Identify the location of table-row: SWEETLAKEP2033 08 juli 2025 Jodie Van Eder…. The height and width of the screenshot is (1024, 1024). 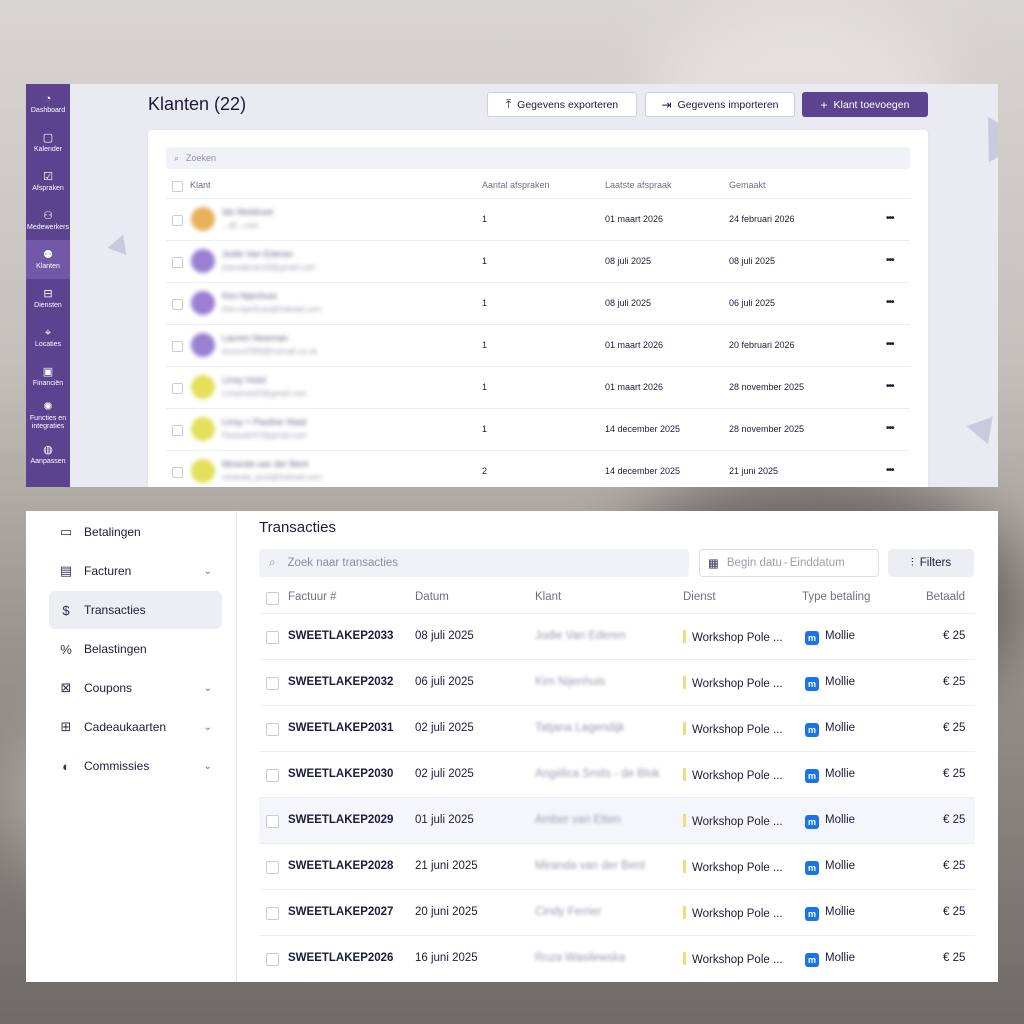
(617, 636).